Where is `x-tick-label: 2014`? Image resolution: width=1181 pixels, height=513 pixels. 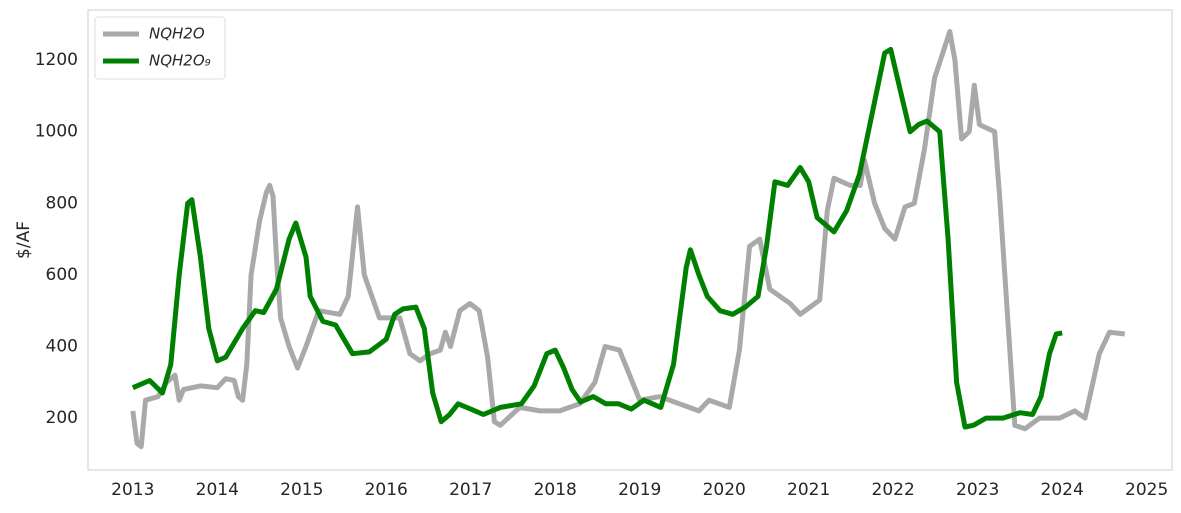
x-tick-label: 2014 is located at coordinates (217, 490).